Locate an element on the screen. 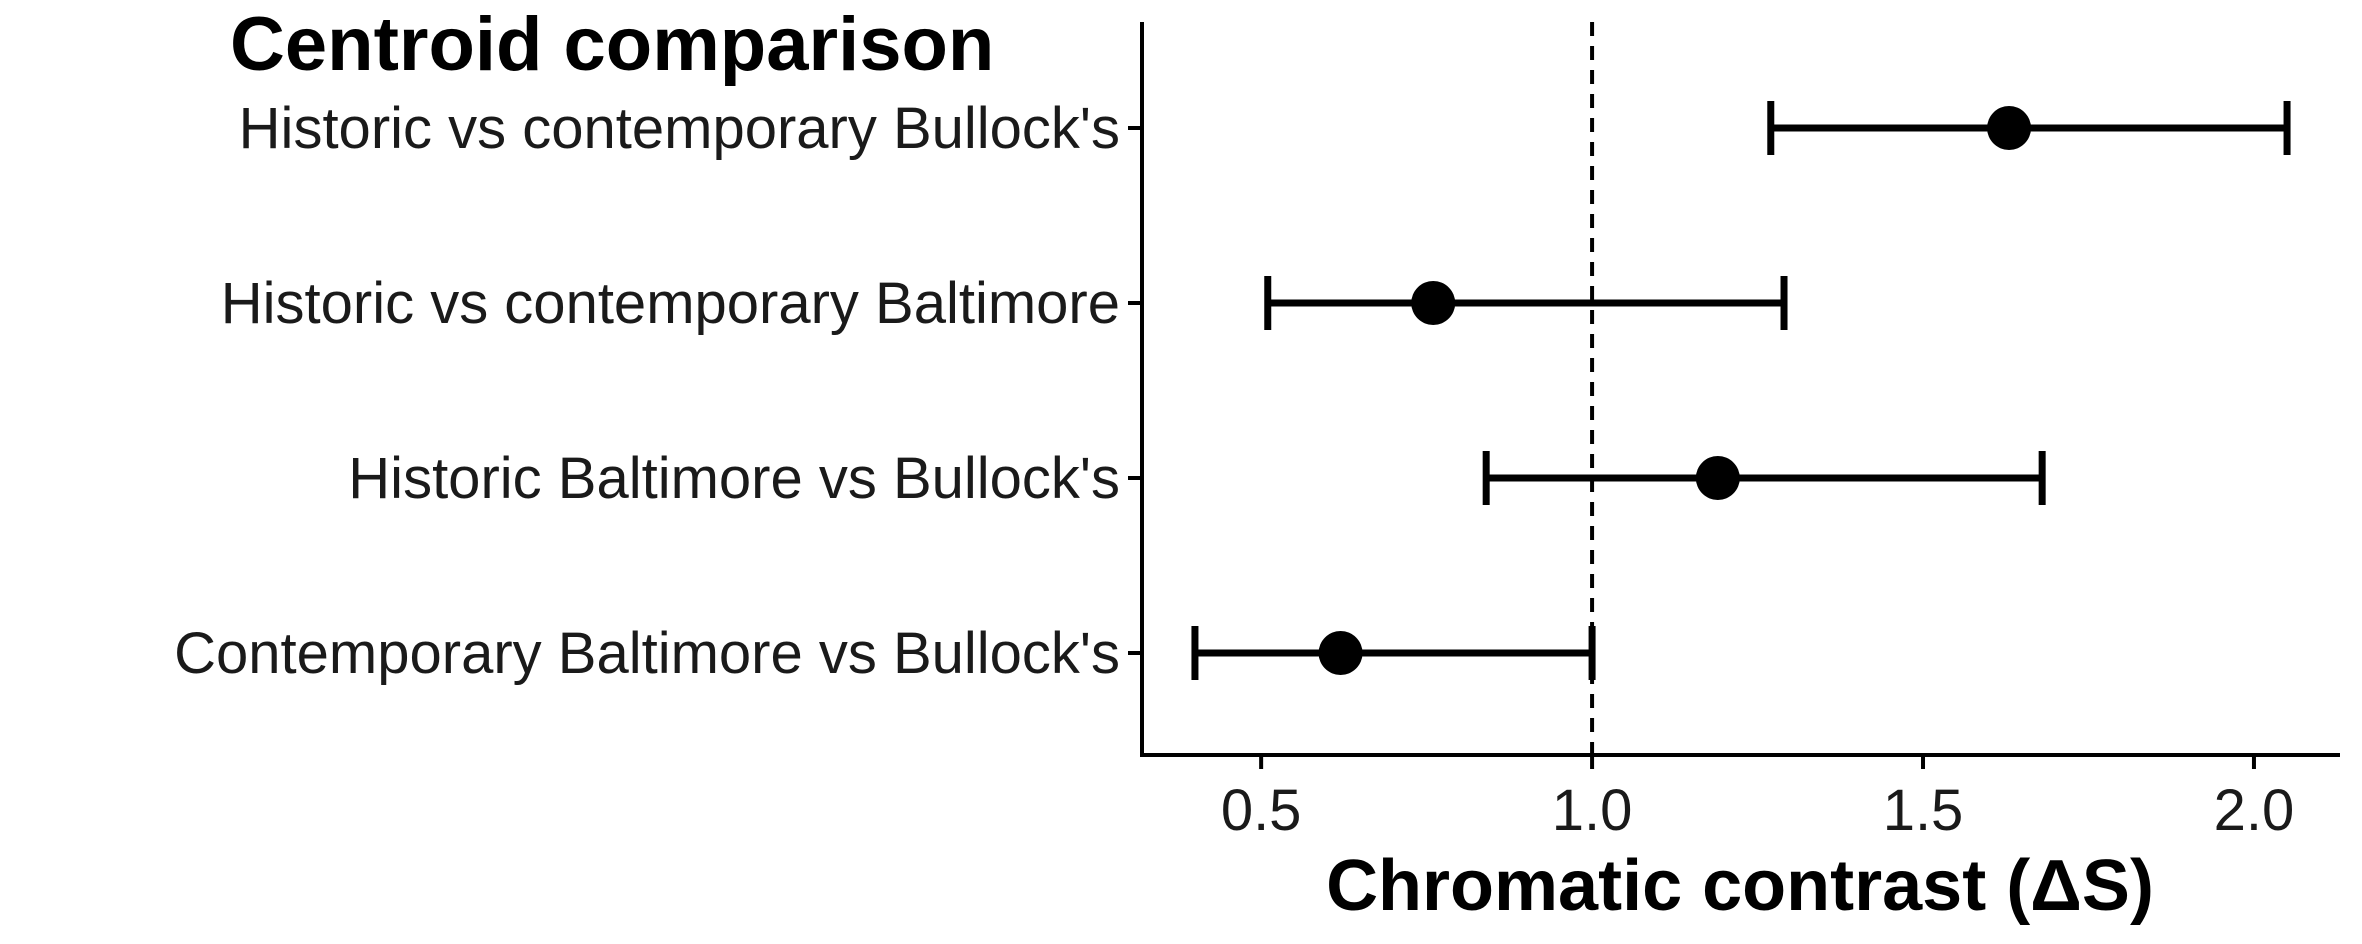 The height and width of the screenshot is (944, 2362). category-label: Historic Baltimore vs Bullock's is located at coordinates (734, 478).